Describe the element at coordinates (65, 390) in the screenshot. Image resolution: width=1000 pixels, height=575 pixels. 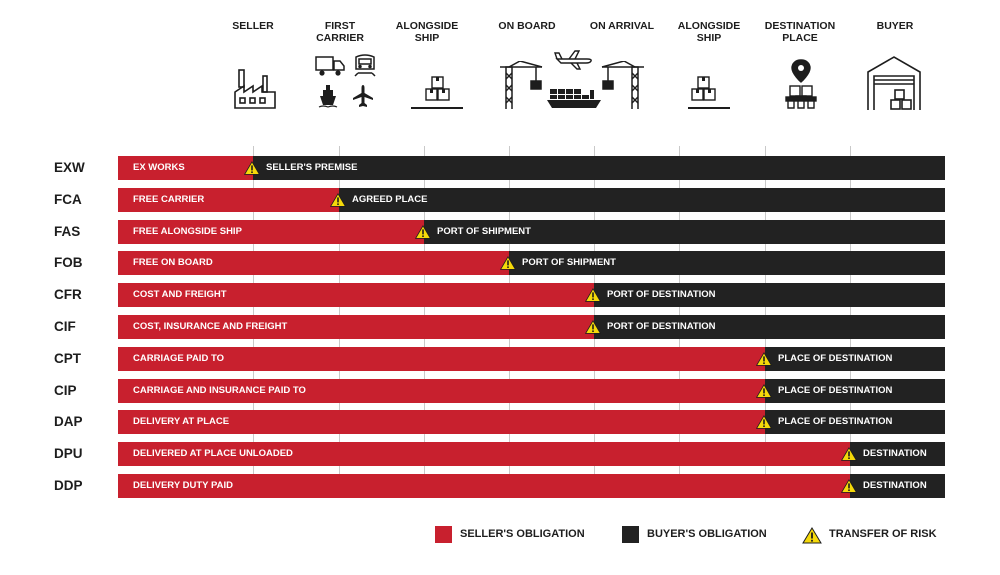
I see `term-code-cip: CIP` at that location.